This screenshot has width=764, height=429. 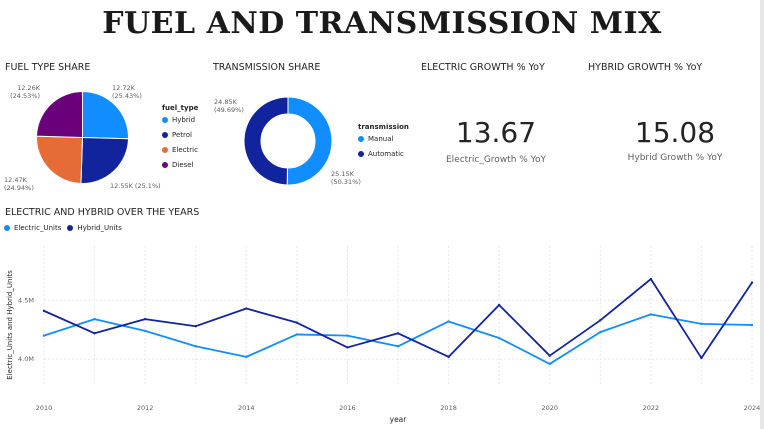 I want to click on legend-label: Hybrid, so click(x=184, y=120).